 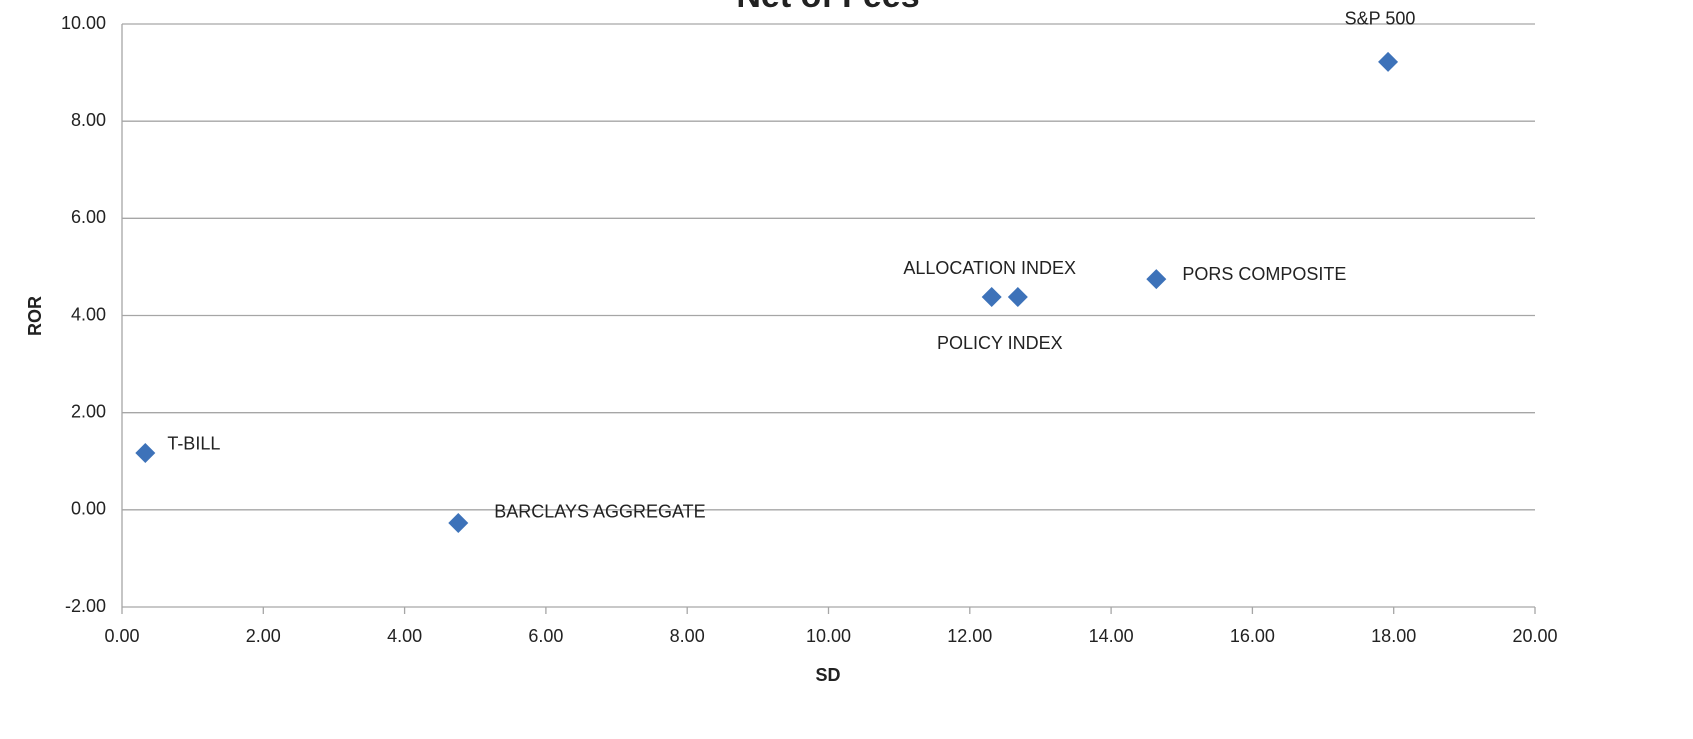 What do you see at coordinates (1111, 636) in the screenshot?
I see `x-tick-label: 14.00` at bounding box center [1111, 636].